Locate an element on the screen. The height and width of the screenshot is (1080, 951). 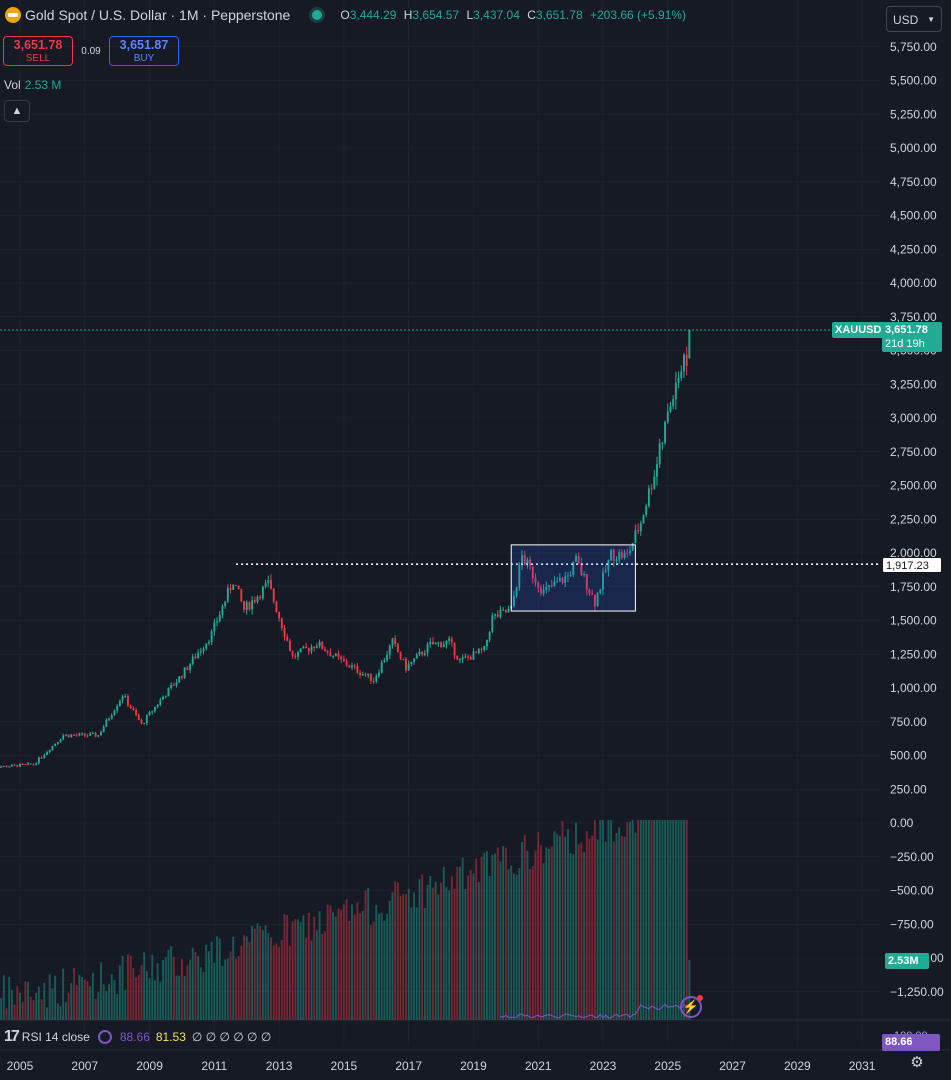
hline-price-tag: 1,917.23 is located at coordinates (912, 565).